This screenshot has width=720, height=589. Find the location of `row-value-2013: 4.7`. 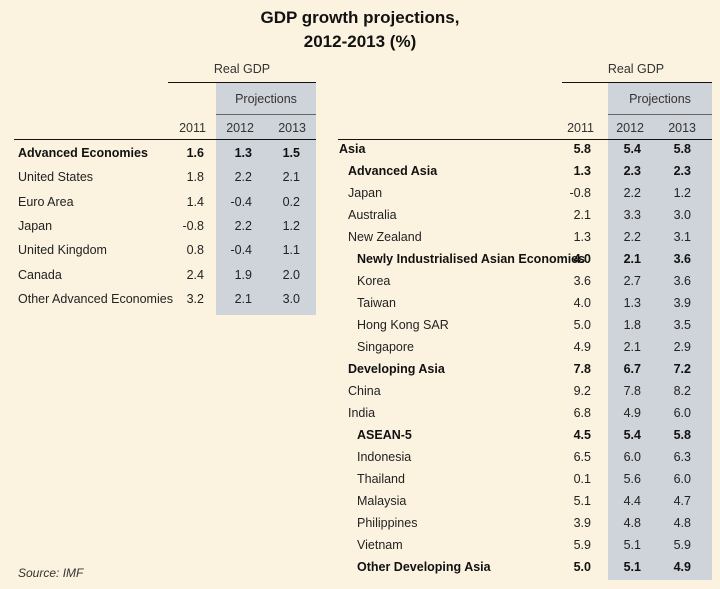

row-value-2013: 4.7 is located at coordinates (682, 501).